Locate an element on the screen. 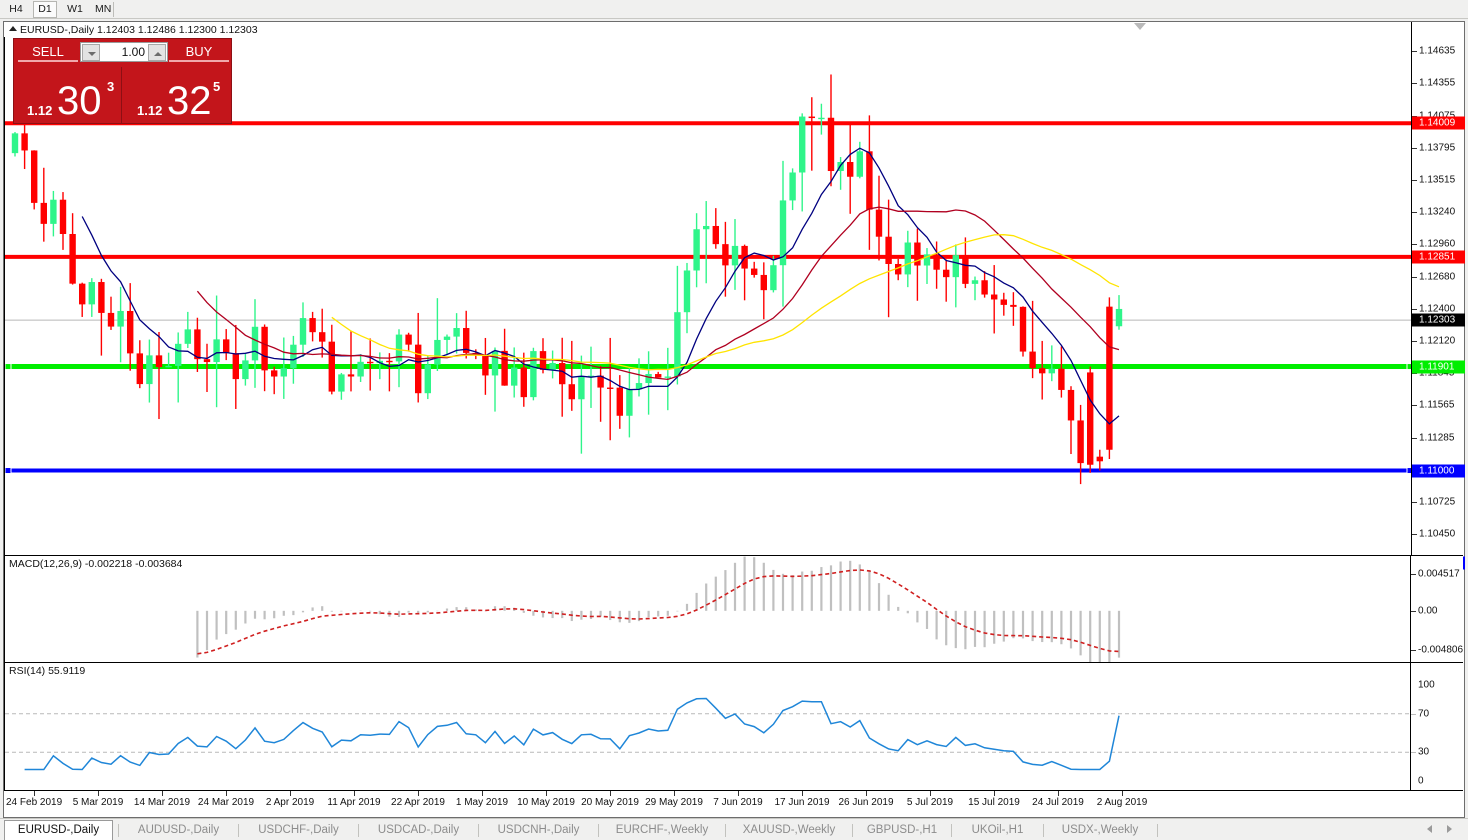 This screenshot has width=1468, height=840. date-axis-label: 11 Apr 2019 is located at coordinates (354, 802).